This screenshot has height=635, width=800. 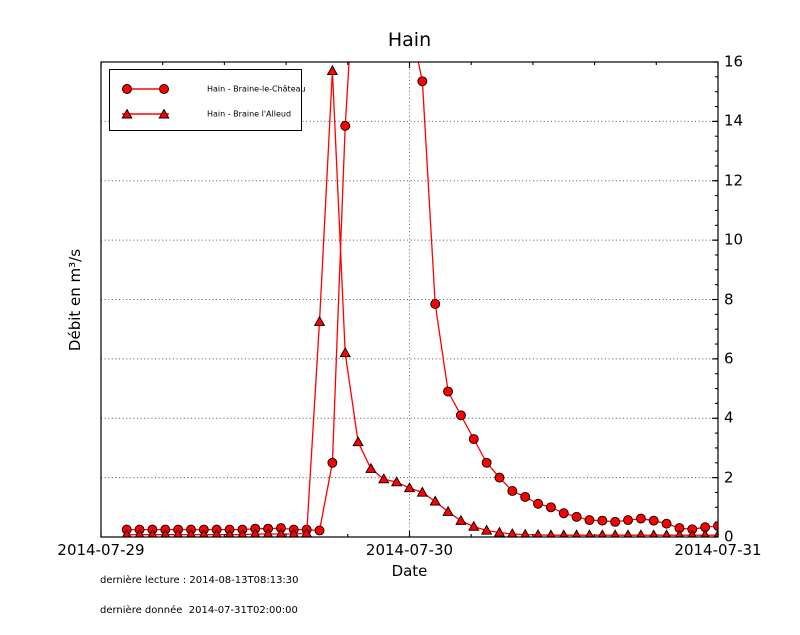 I want to click on legend-label-braine-l-alleud: Hain - Braine l'Alleud, so click(x=249, y=114).